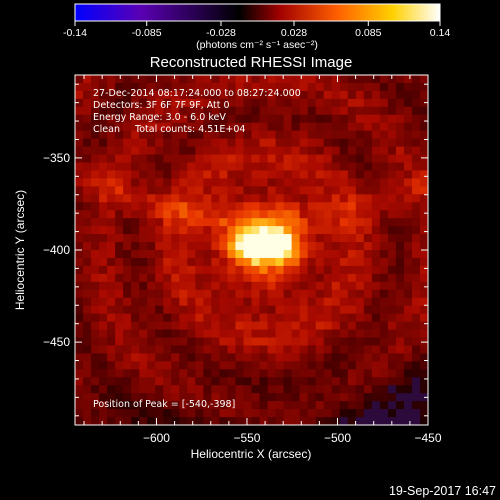  I want to click on timestamp: 19-Sep-2017 16:47, so click(442, 491).